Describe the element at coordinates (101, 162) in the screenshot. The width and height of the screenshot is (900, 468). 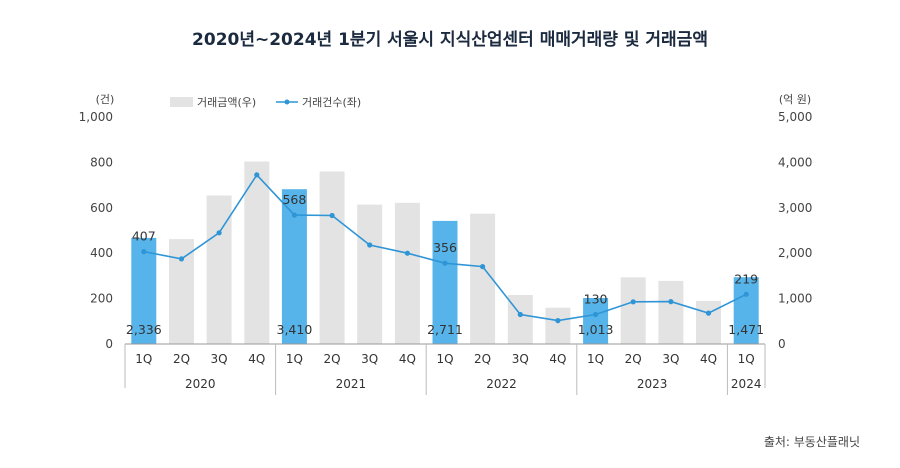
I see `left-tick-label: 800` at that location.